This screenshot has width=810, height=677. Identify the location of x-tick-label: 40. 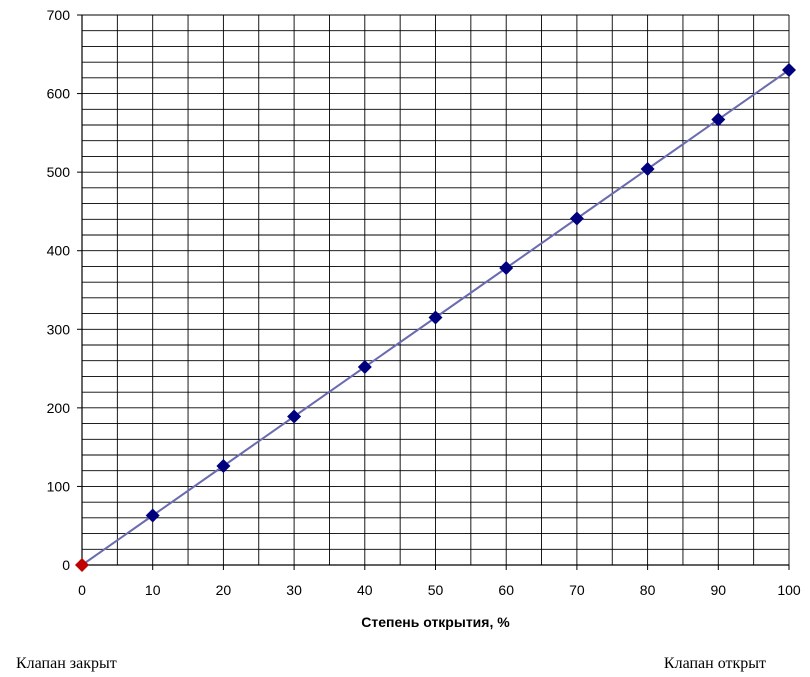
(365, 590).